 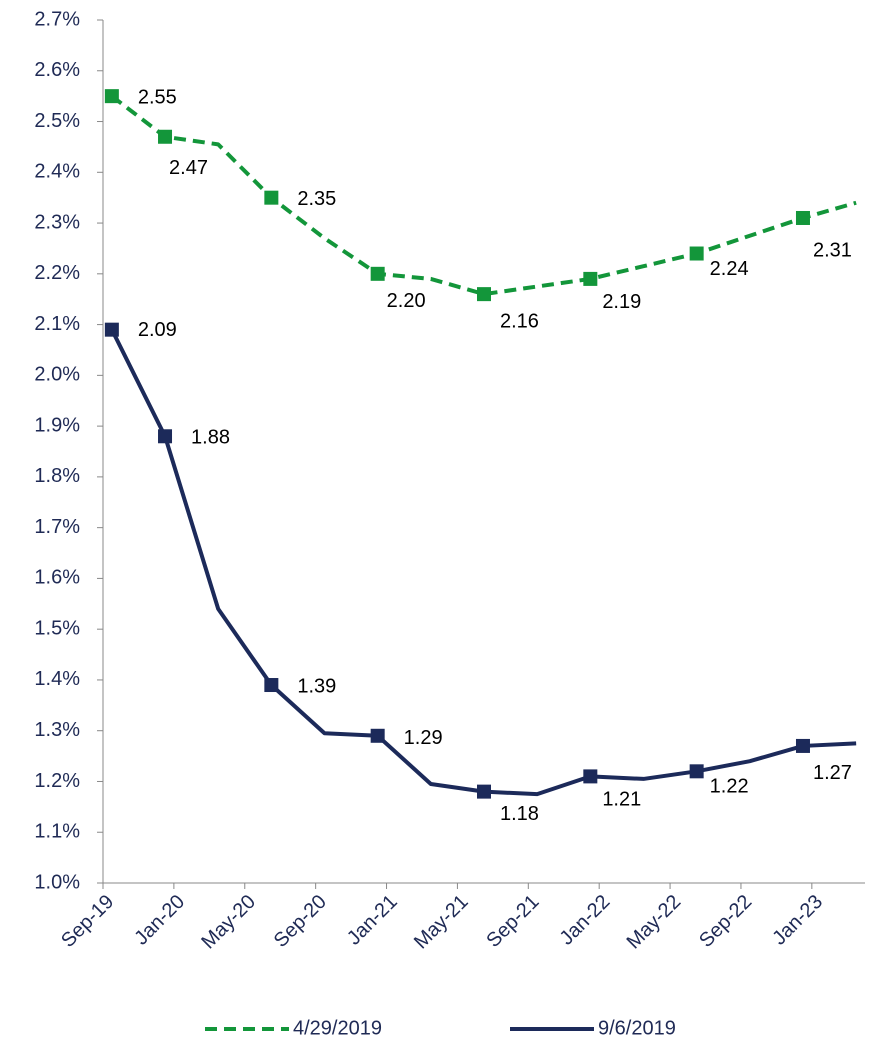 What do you see at coordinates (406, 301) in the screenshot?
I see `value-label: 2.20` at bounding box center [406, 301].